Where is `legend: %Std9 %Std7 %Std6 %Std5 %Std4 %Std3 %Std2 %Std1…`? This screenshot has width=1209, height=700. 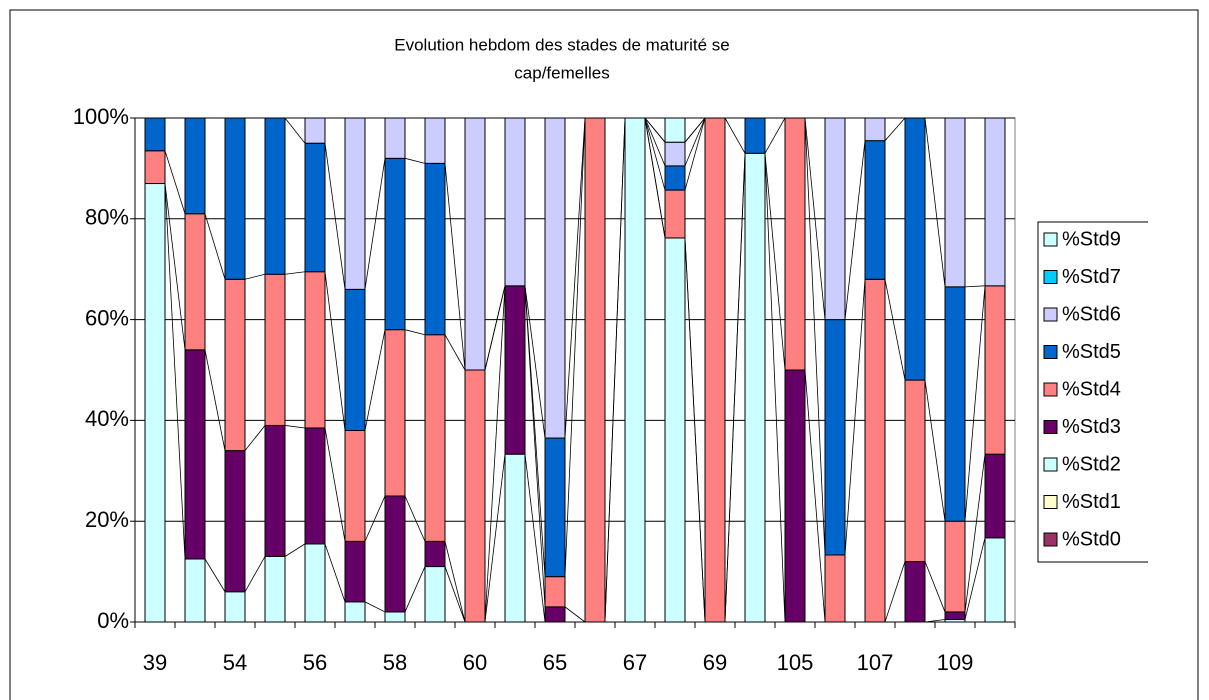
legend: %Std9 %Std7 %Std6 %Std5 %Std4 %Std3 %Std2 %Std1… is located at coordinates (1092, 392).